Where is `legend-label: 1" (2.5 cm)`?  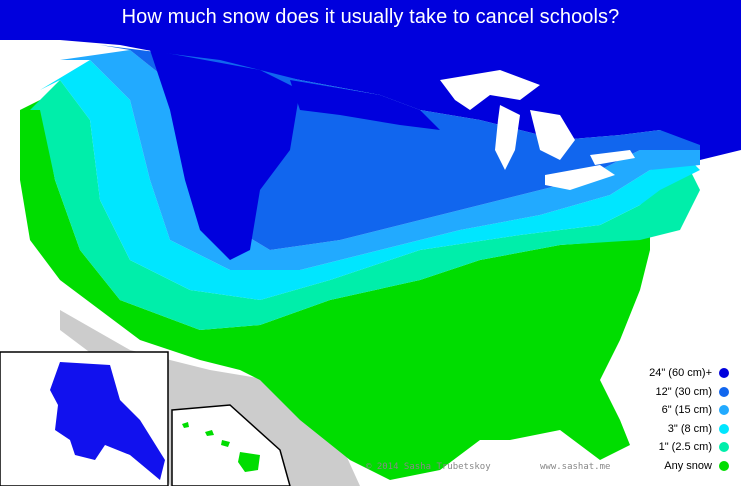 legend-label: 1" (2.5 cm) is located at coordinates (685, 447).